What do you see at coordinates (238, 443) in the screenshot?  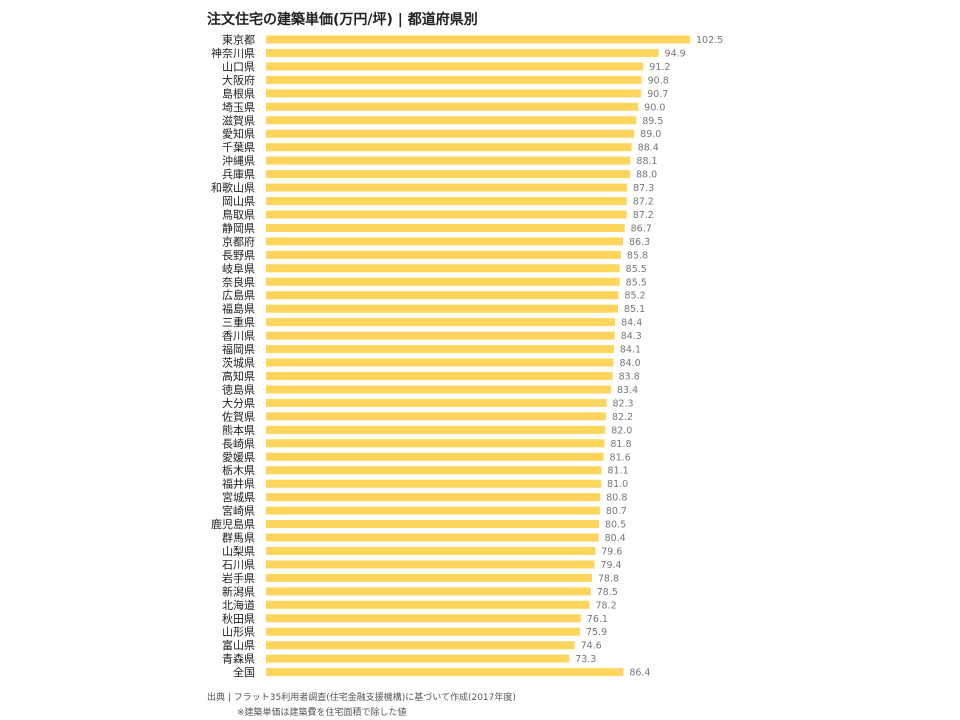 I see `category-label: 長崎県` at bounding box center [238, 443].